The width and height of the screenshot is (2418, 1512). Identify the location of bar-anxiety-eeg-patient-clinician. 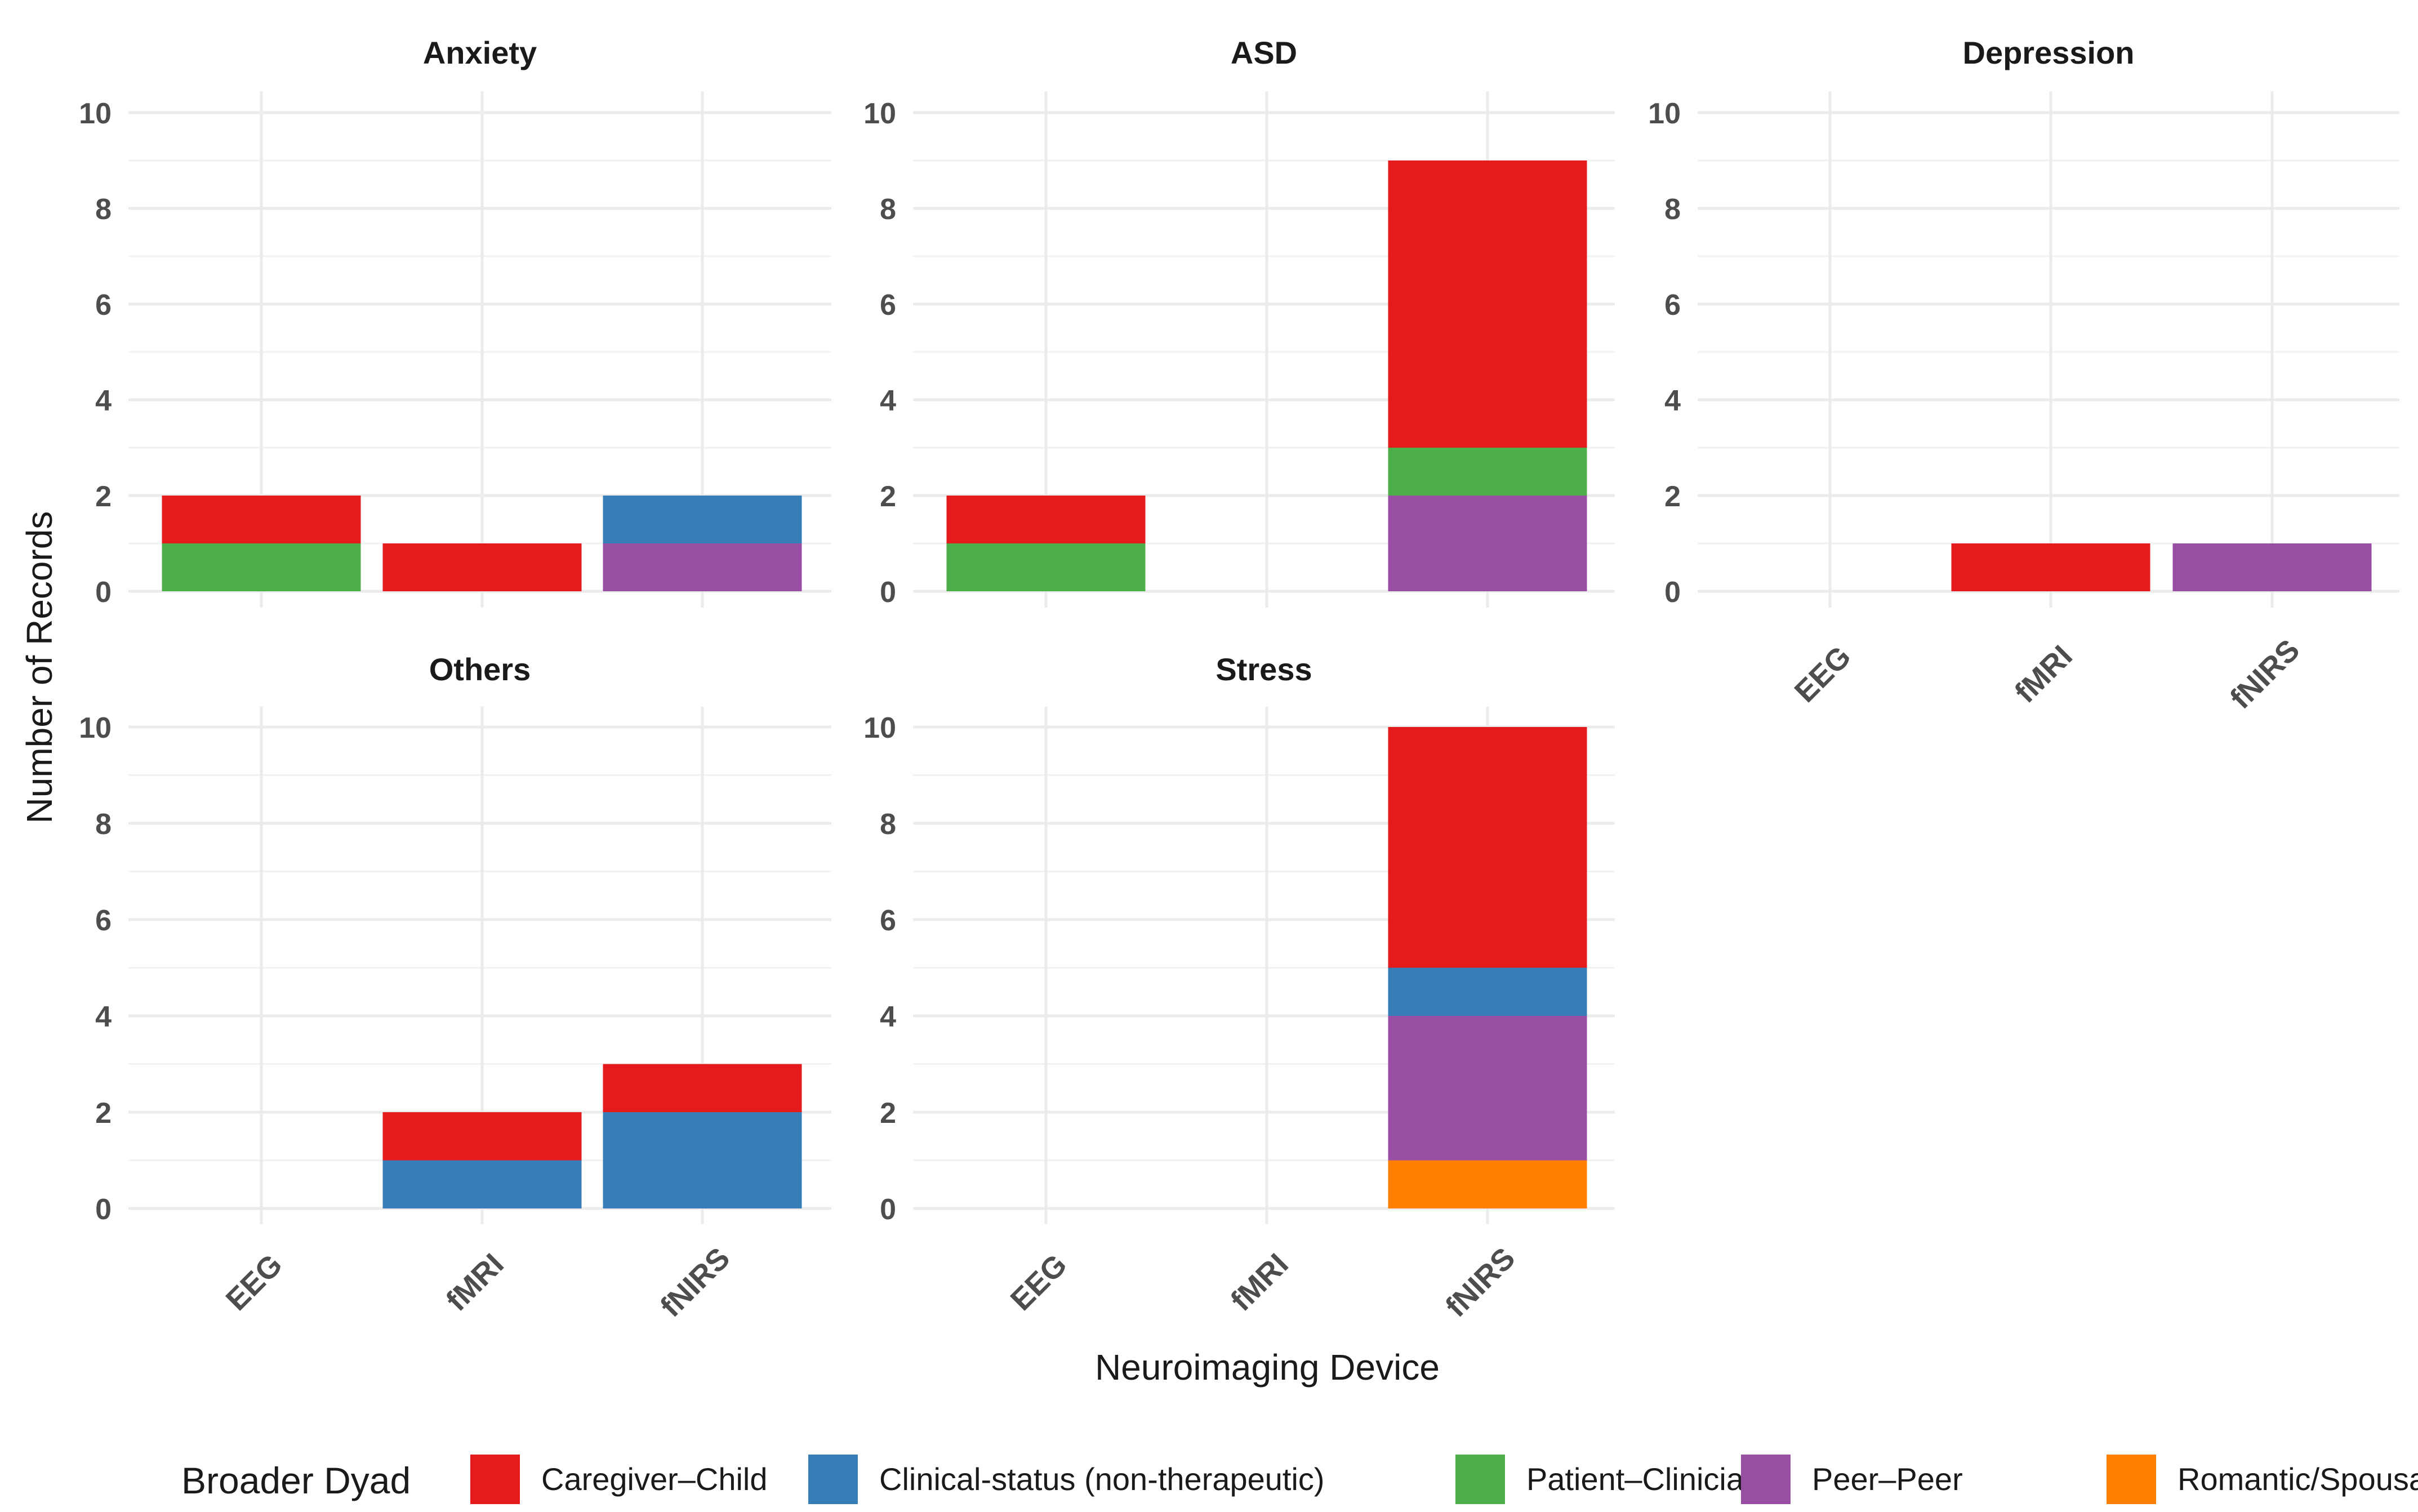
(261, 567).